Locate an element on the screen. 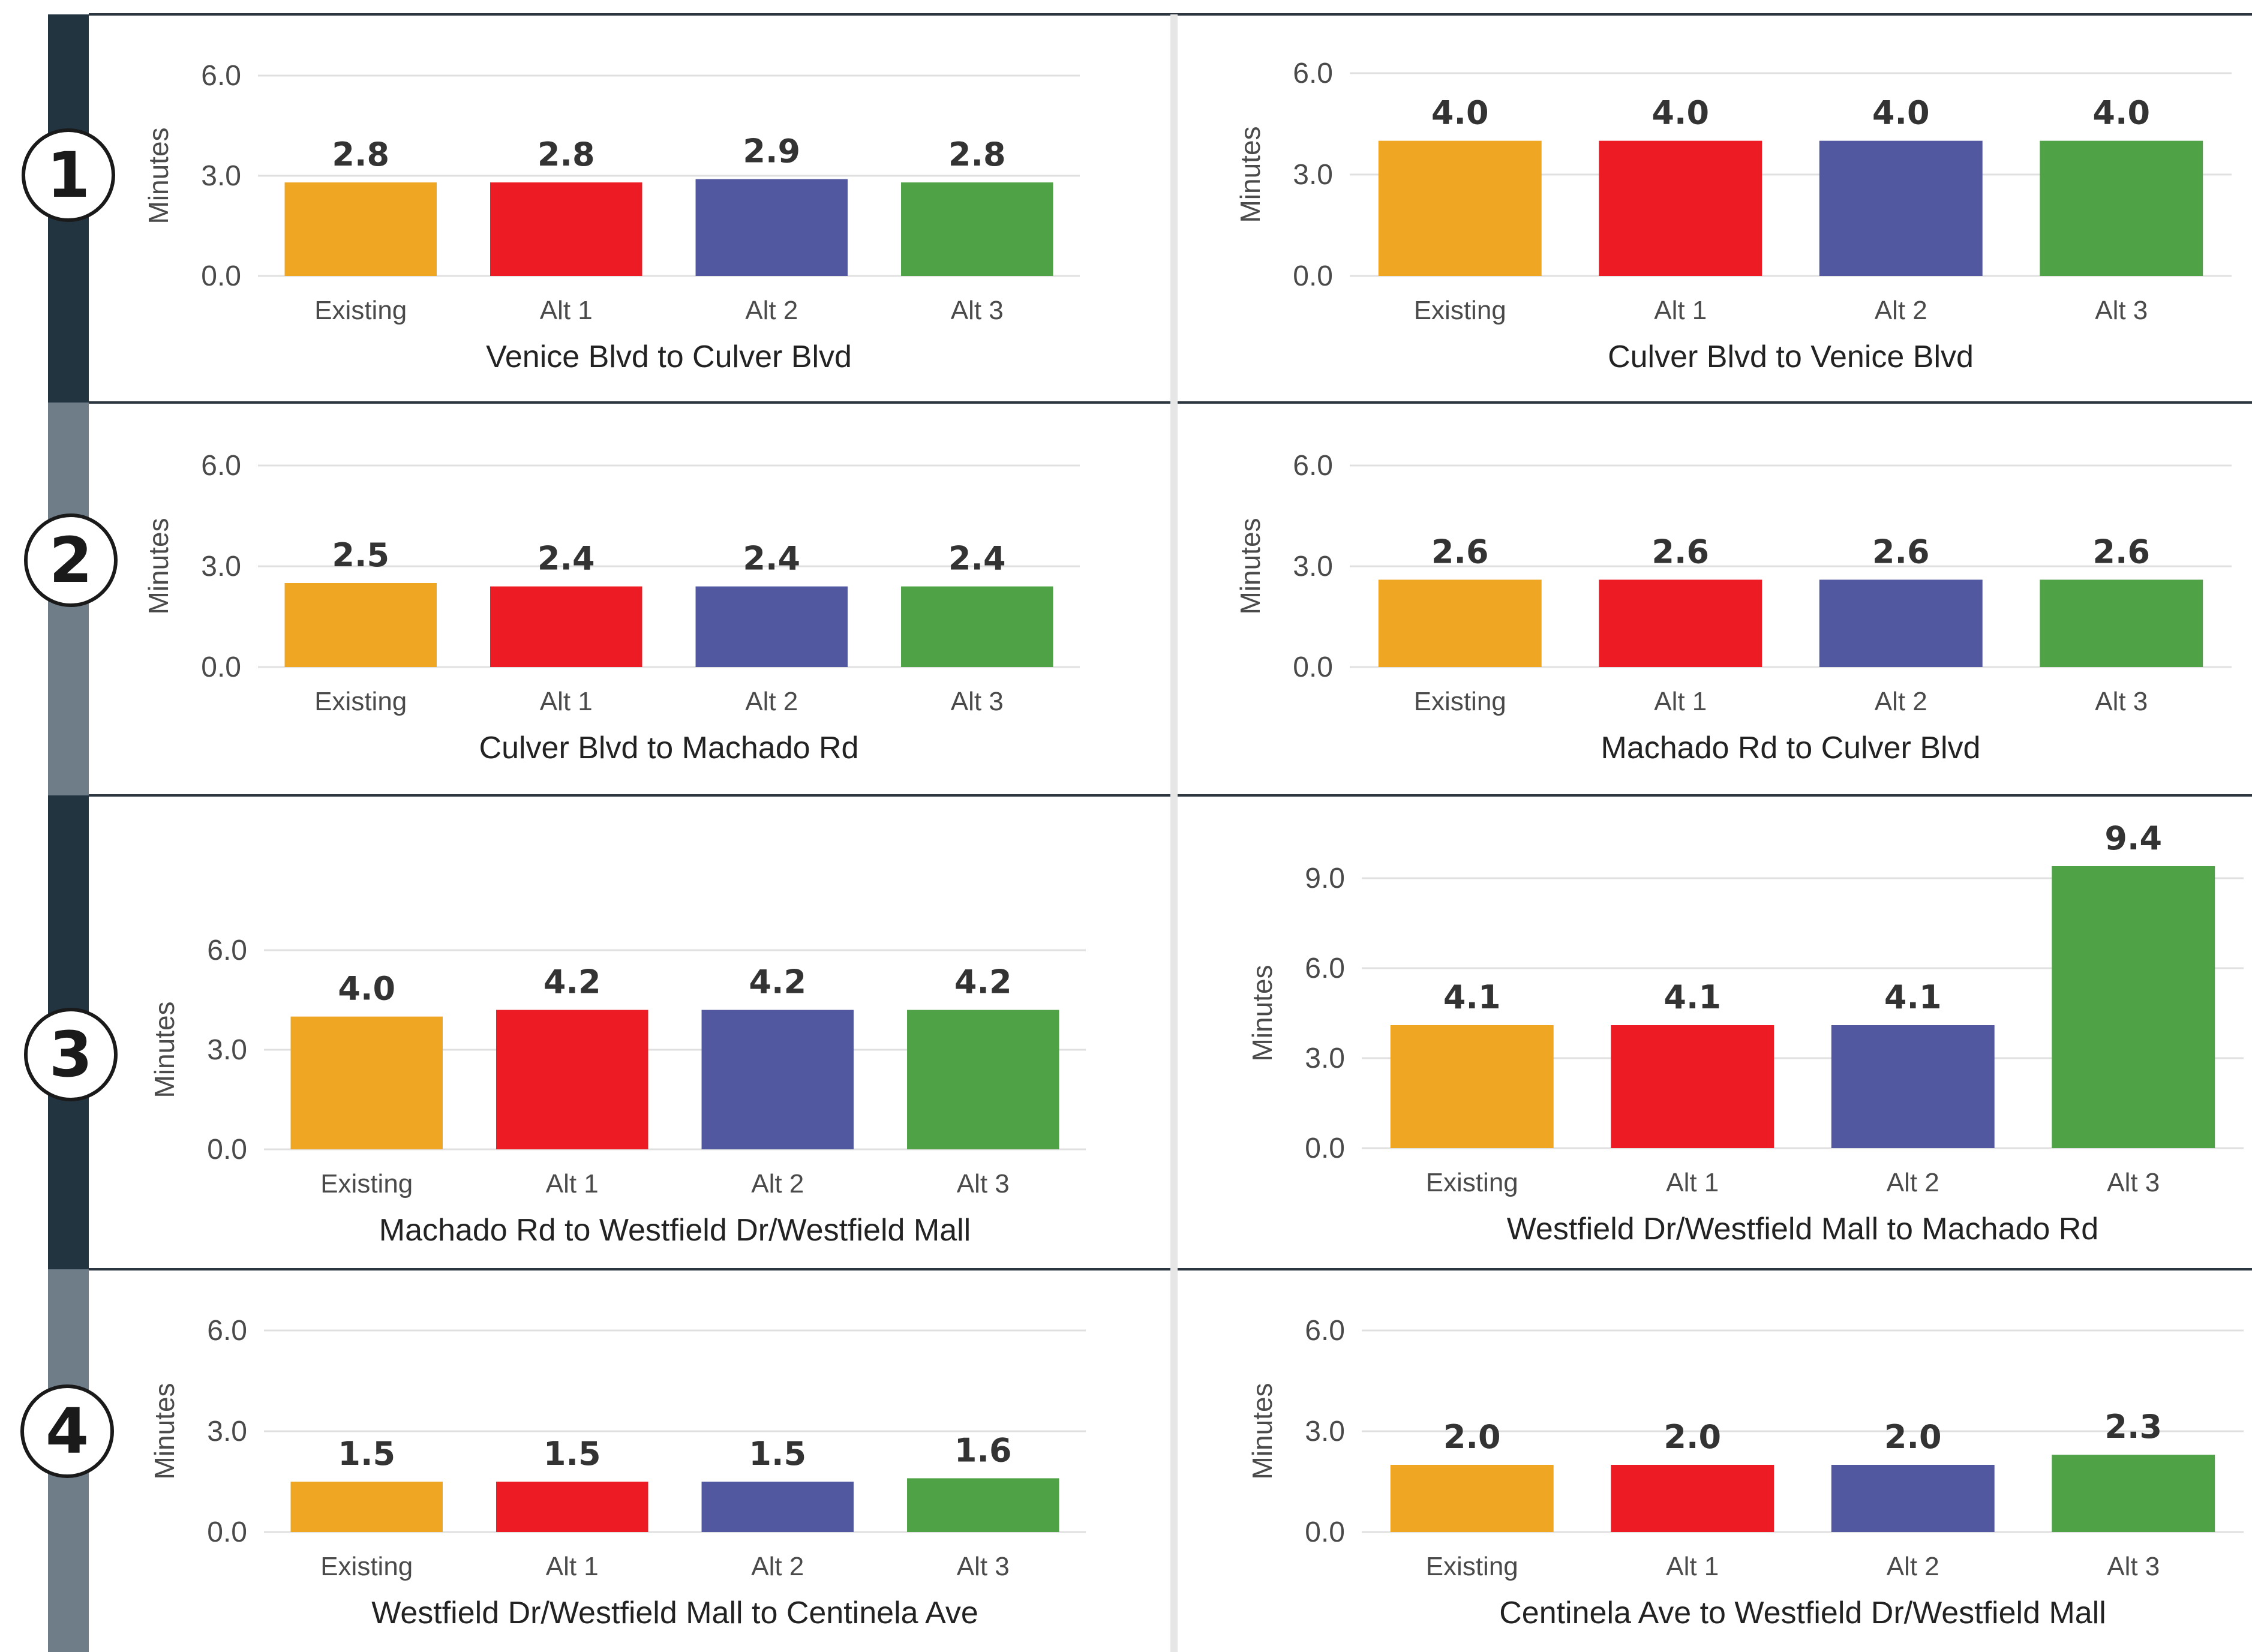  segment-number: 2 is located at coordinates (71, 560).